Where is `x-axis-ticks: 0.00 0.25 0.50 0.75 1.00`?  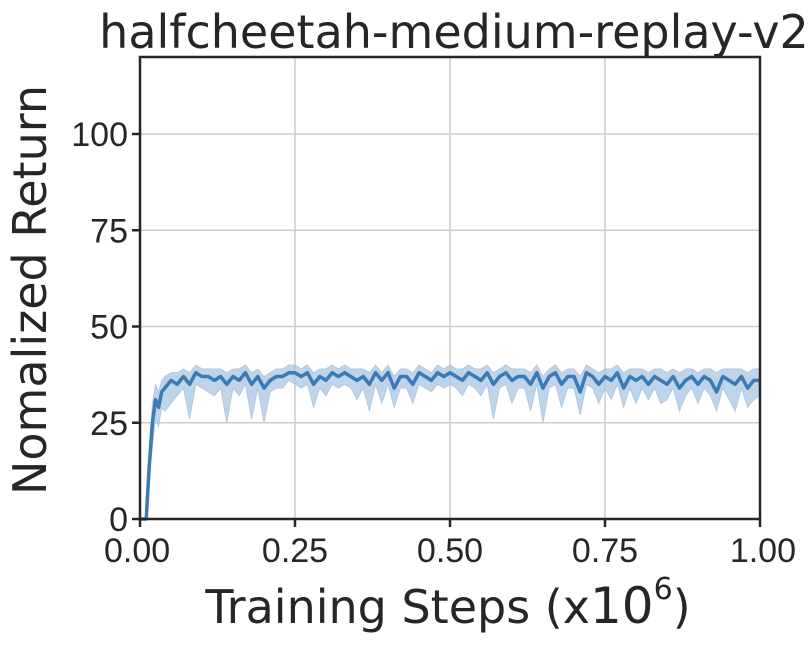
x-axis-ticks: 0.00 0.25 0.50 0.75 1.00 is located at coordinates (450, 544).